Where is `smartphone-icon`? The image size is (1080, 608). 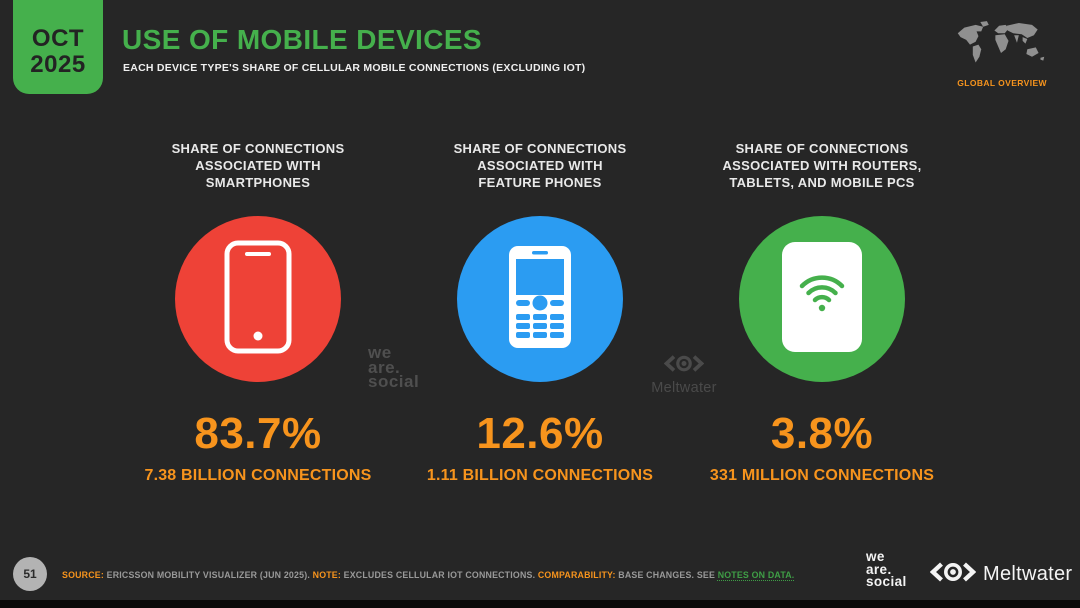 smartphone-icon is located at coordinates (258, 299).